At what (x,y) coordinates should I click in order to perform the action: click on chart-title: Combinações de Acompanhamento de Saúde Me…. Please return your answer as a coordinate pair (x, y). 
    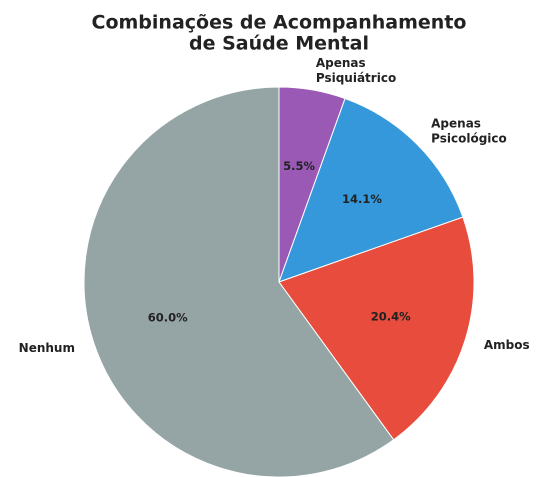
    Looking at the image, I should click on (279, 32).